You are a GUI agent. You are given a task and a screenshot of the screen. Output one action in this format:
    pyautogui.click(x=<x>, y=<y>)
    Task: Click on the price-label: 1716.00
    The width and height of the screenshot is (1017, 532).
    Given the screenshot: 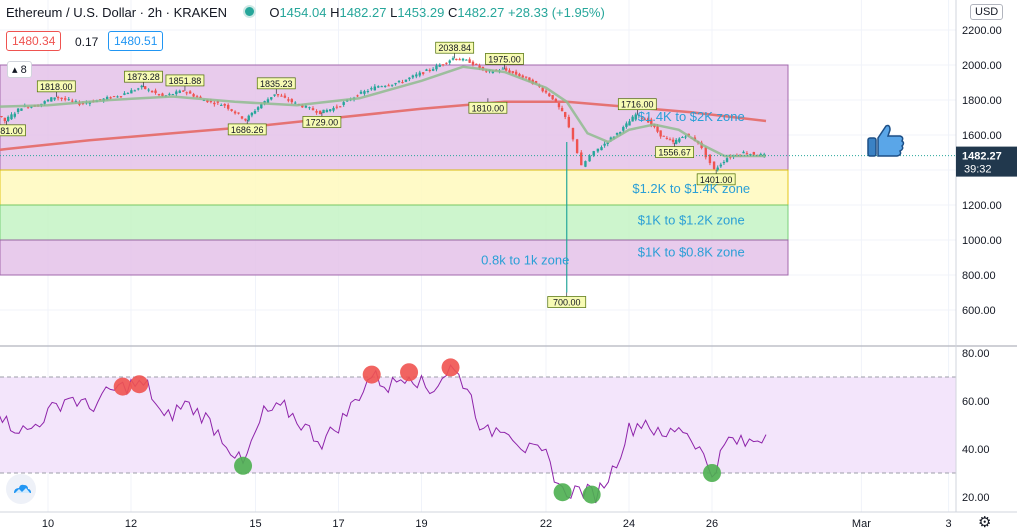 What is the action you would take?
    pyautogui.click(x=637, y=105)
    